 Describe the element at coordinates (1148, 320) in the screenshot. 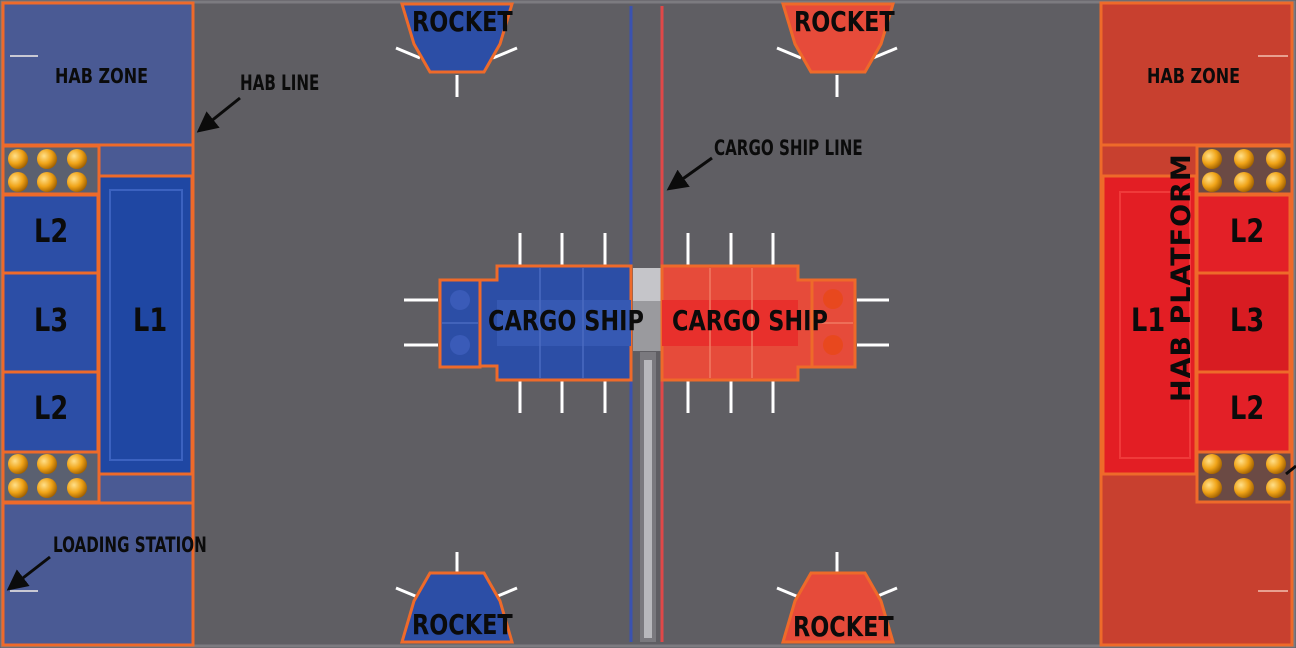

I see `right-l1-label: L1` at that location.